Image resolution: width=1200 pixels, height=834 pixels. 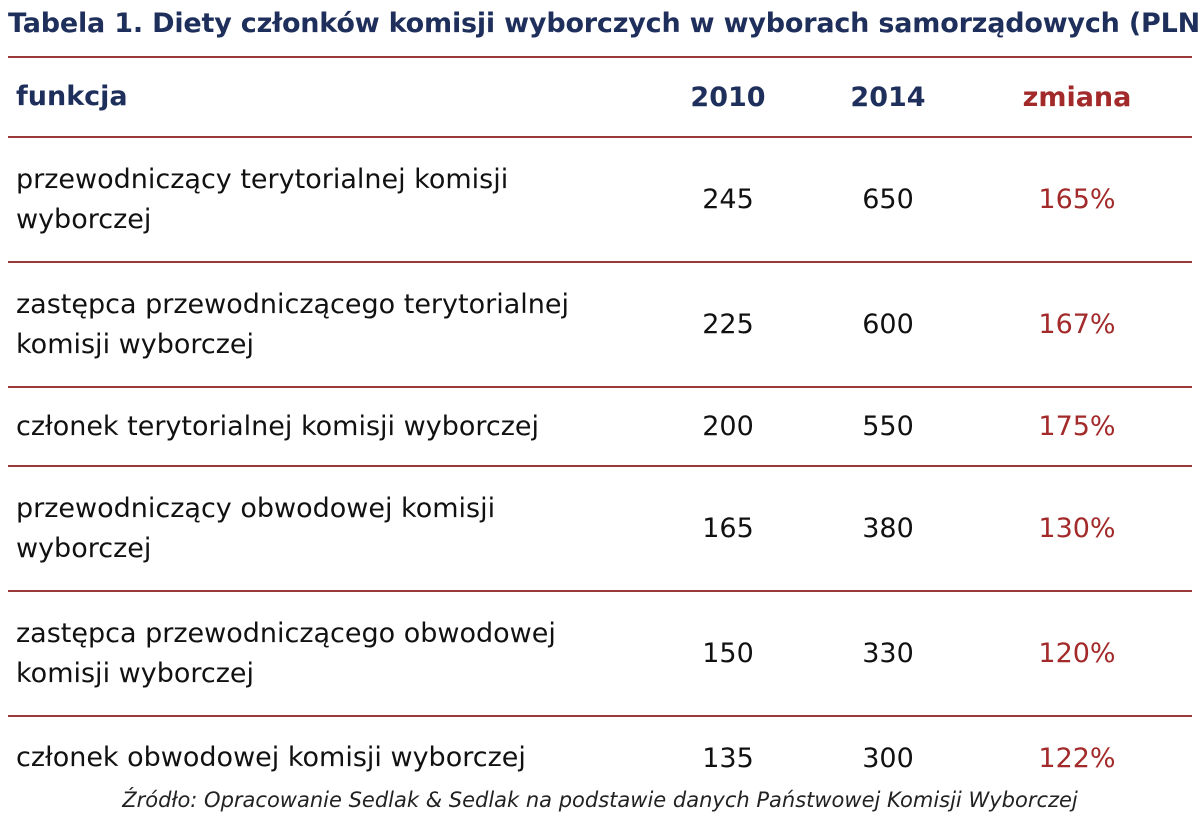 What do you see at coordinates (271, 757) in the screenshot?
I see `cell-function: członek obwodowej komisji wyborczej` at bounding box center [271, 757].